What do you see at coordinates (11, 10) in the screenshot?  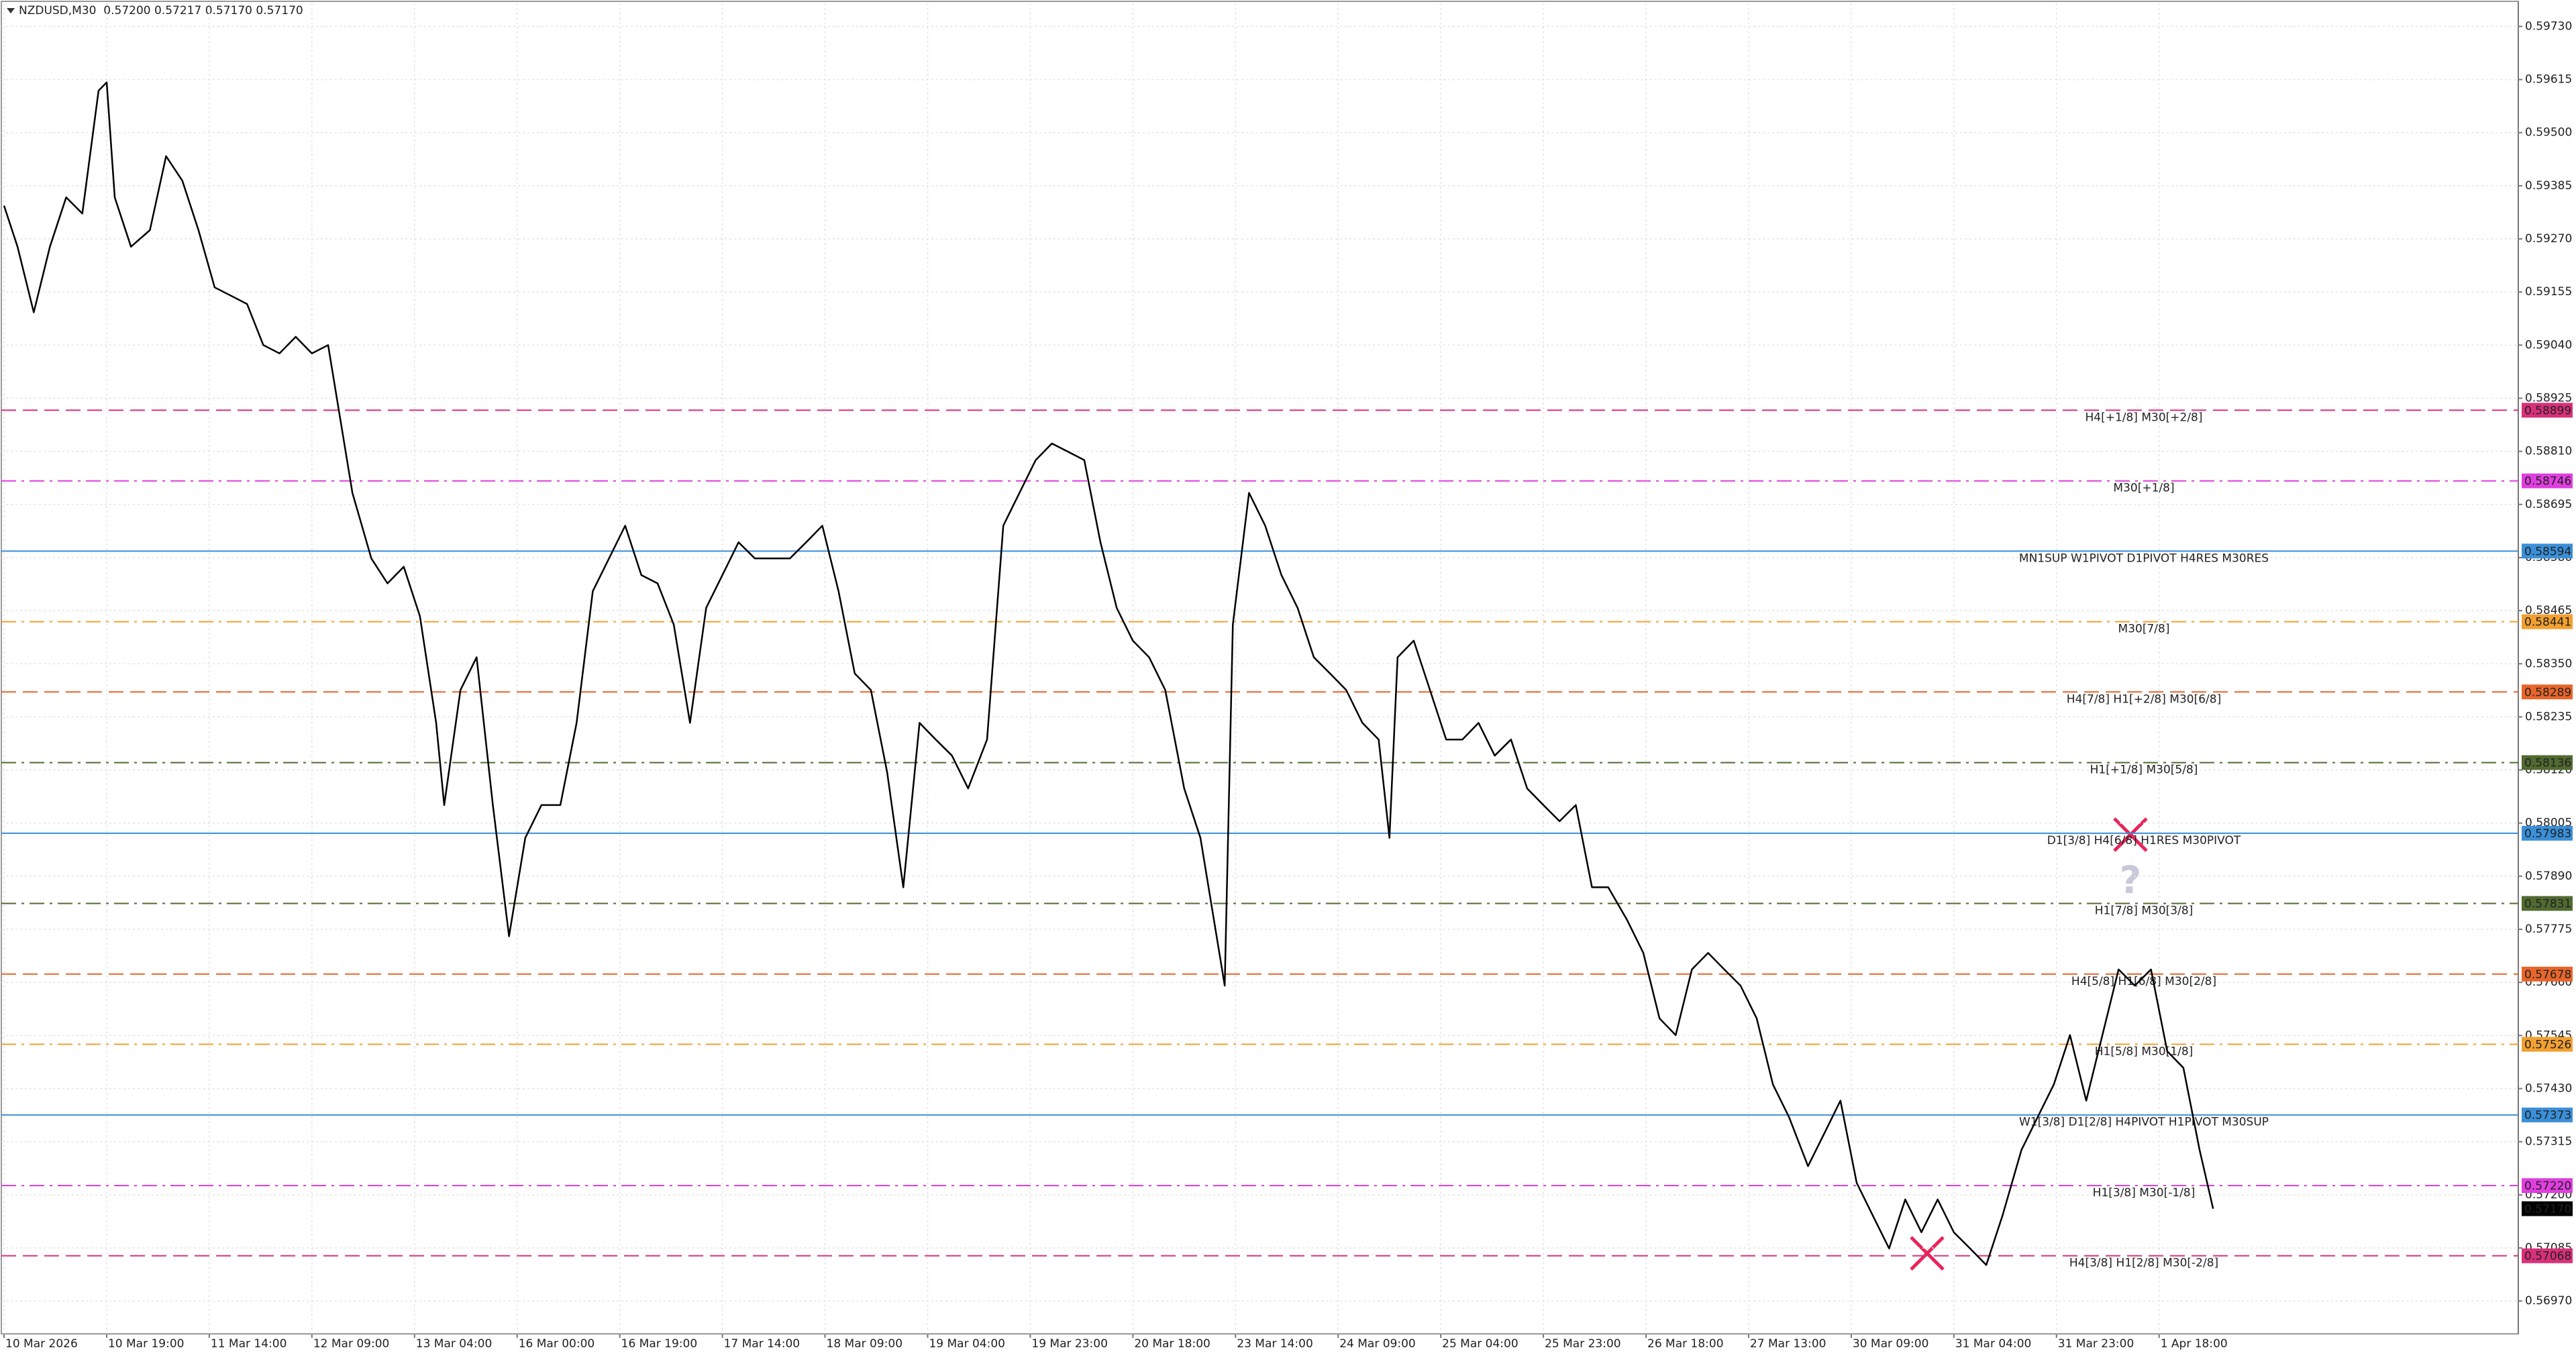 I see `collapse-arrow` at bounding box center [11, 10].